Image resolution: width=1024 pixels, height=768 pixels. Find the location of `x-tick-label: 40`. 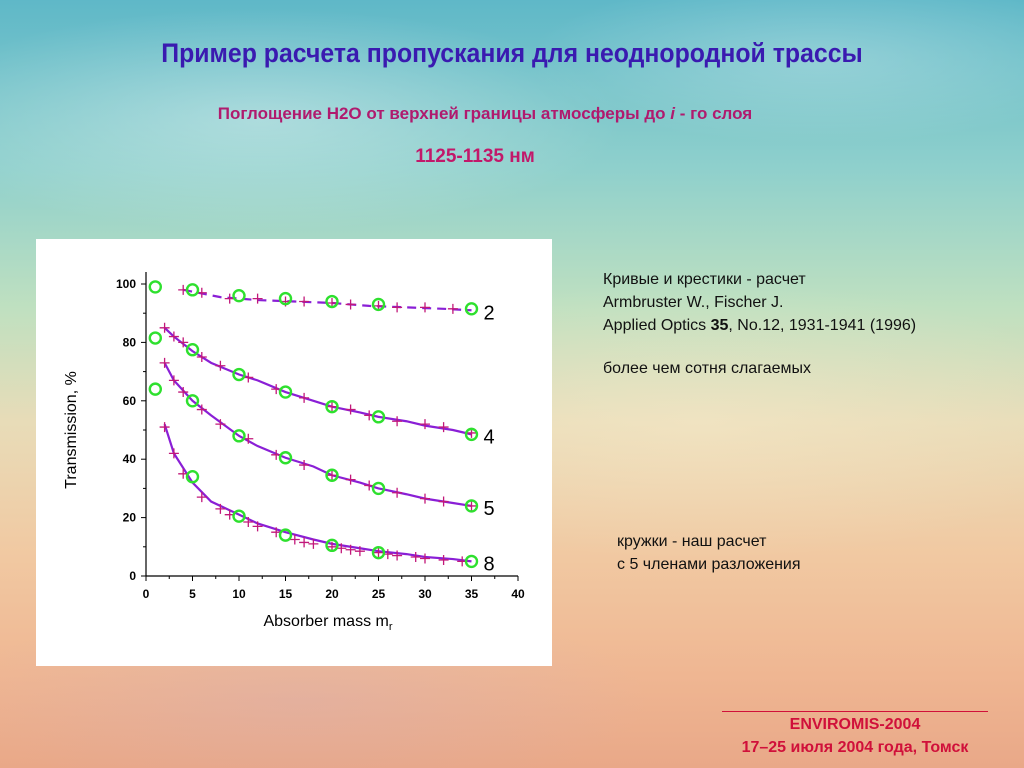

x-tick-label: 40 is located at coordinates (518, 594).